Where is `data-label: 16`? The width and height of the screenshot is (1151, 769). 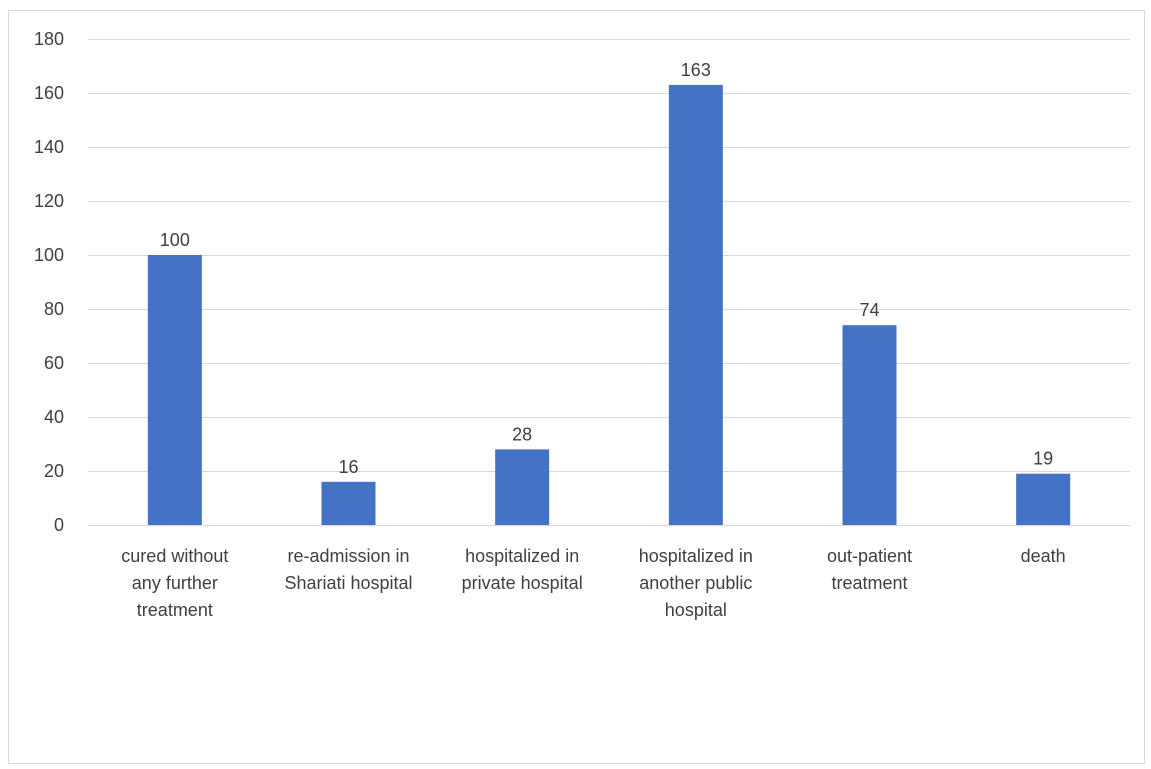 data-label: 16 is located at coordinates (348, 467).